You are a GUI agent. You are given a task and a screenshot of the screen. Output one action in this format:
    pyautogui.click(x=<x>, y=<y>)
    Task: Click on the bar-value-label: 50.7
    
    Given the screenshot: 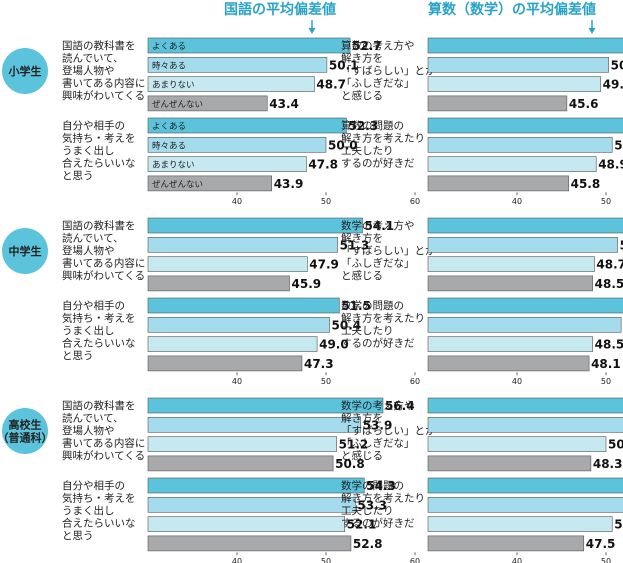 What is the action you would take?
    pyautogui.click(x=618, y=145)
    